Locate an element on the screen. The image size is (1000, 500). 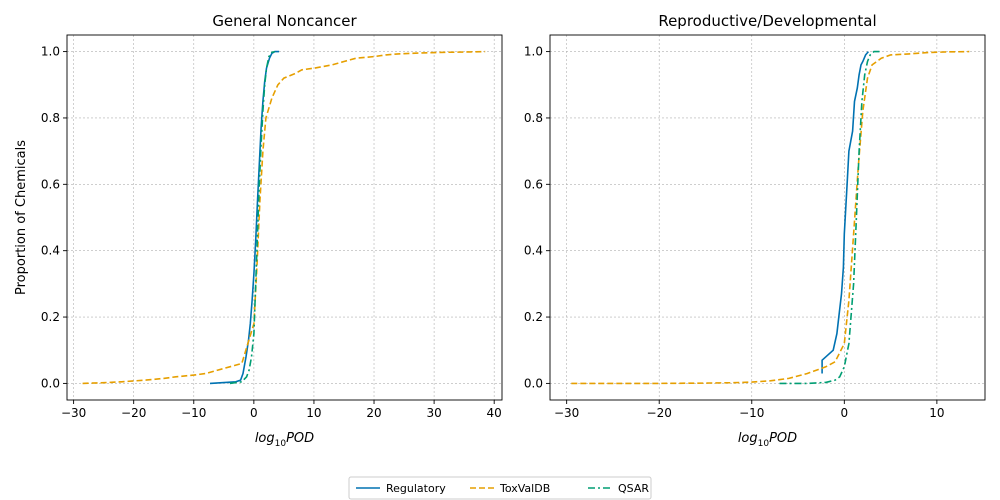
y-axis-label: Proportion of Chemicals is located at coordinates (21, 217).